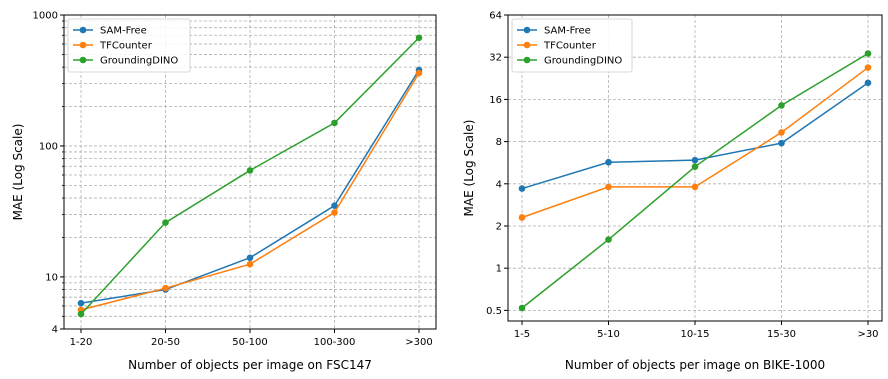  I want to click on x-axis-label: Number of objects per image on BIKE-1000, so click(695, 365).